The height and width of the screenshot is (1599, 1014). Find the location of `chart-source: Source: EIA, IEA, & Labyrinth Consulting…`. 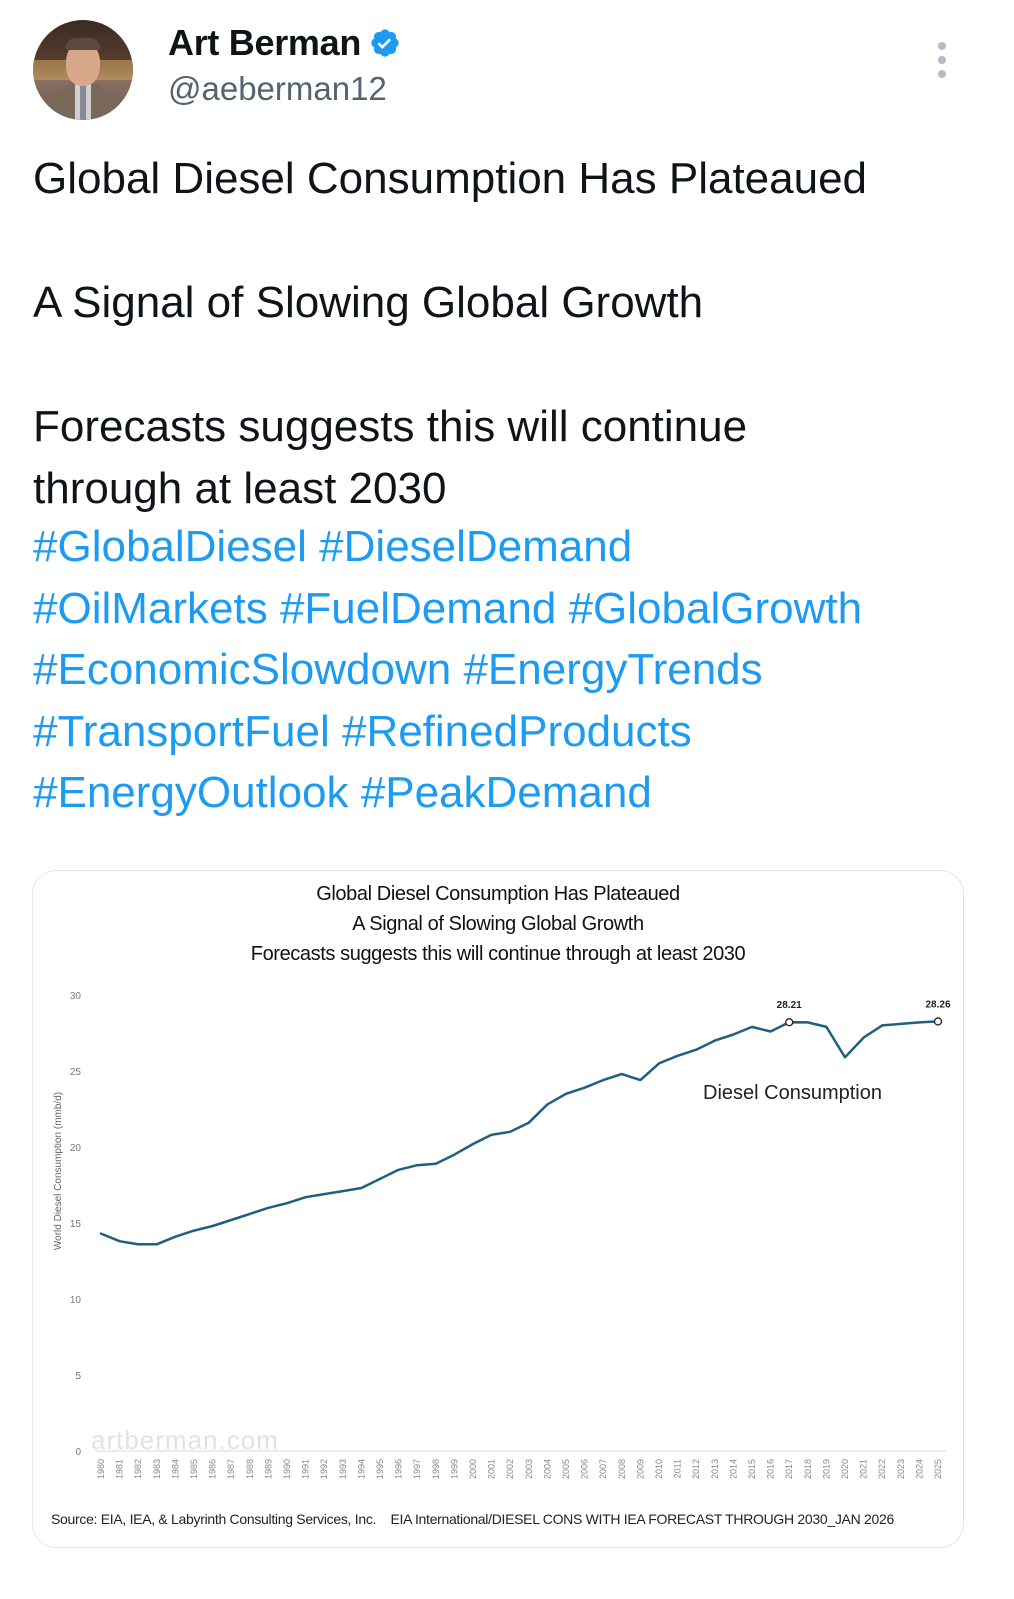

chart-source: Source: EIA, IEA, & Labyrinth Consulting… is located at coordinates (472, 1519).